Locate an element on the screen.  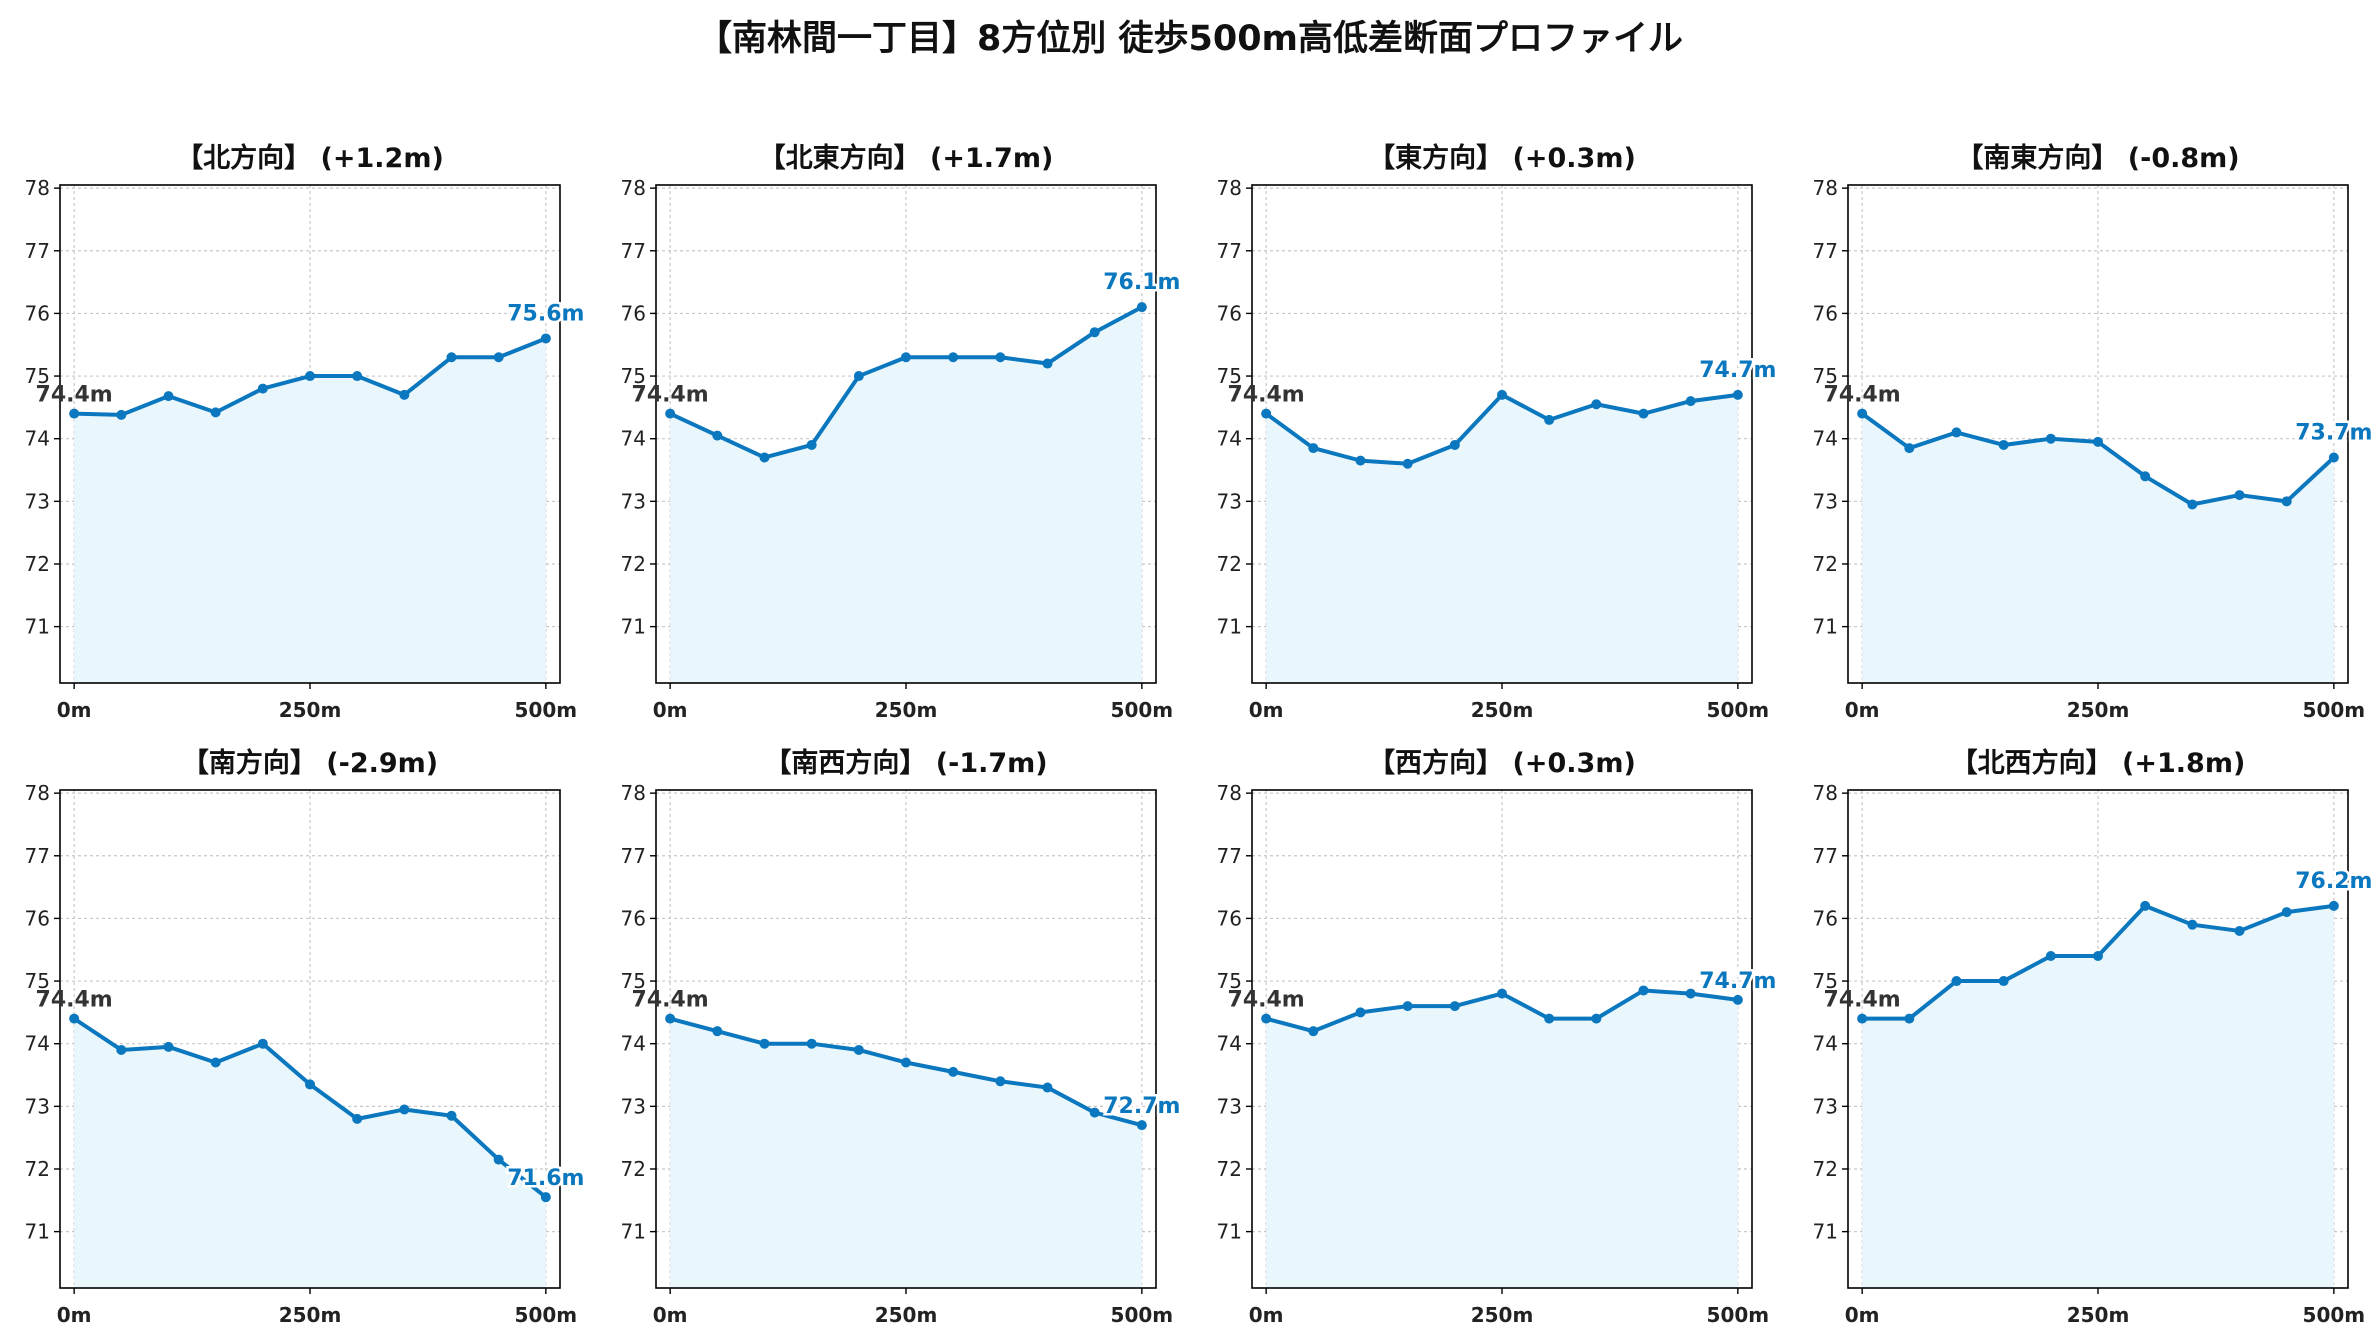
subplot-title: 【北方向】 (+1.2m) is located at coordinates (310, 158).